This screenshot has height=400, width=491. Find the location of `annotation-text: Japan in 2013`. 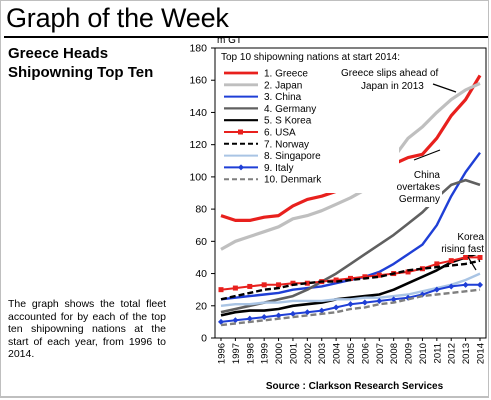

annotation-text: Japan in 2013 is located at coordinates (392, 86).